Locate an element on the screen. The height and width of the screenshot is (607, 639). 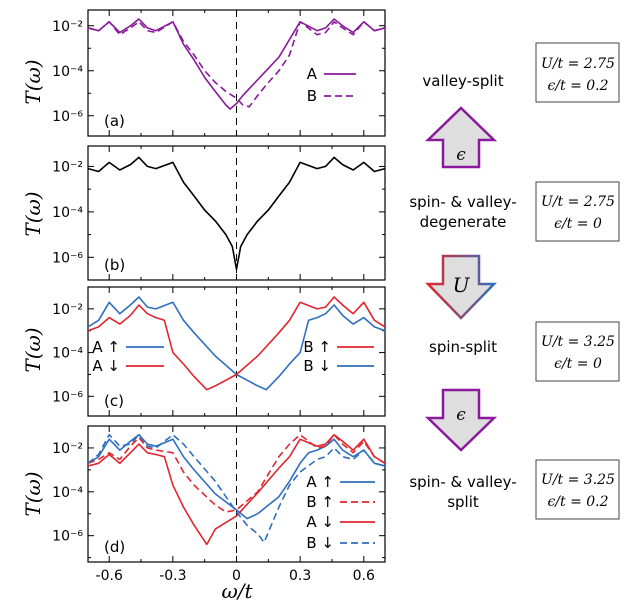
panel-a: 10⁻² 10⁻⁴ 10⁻⁶ (a) AB is located at coordinates (219, 73).